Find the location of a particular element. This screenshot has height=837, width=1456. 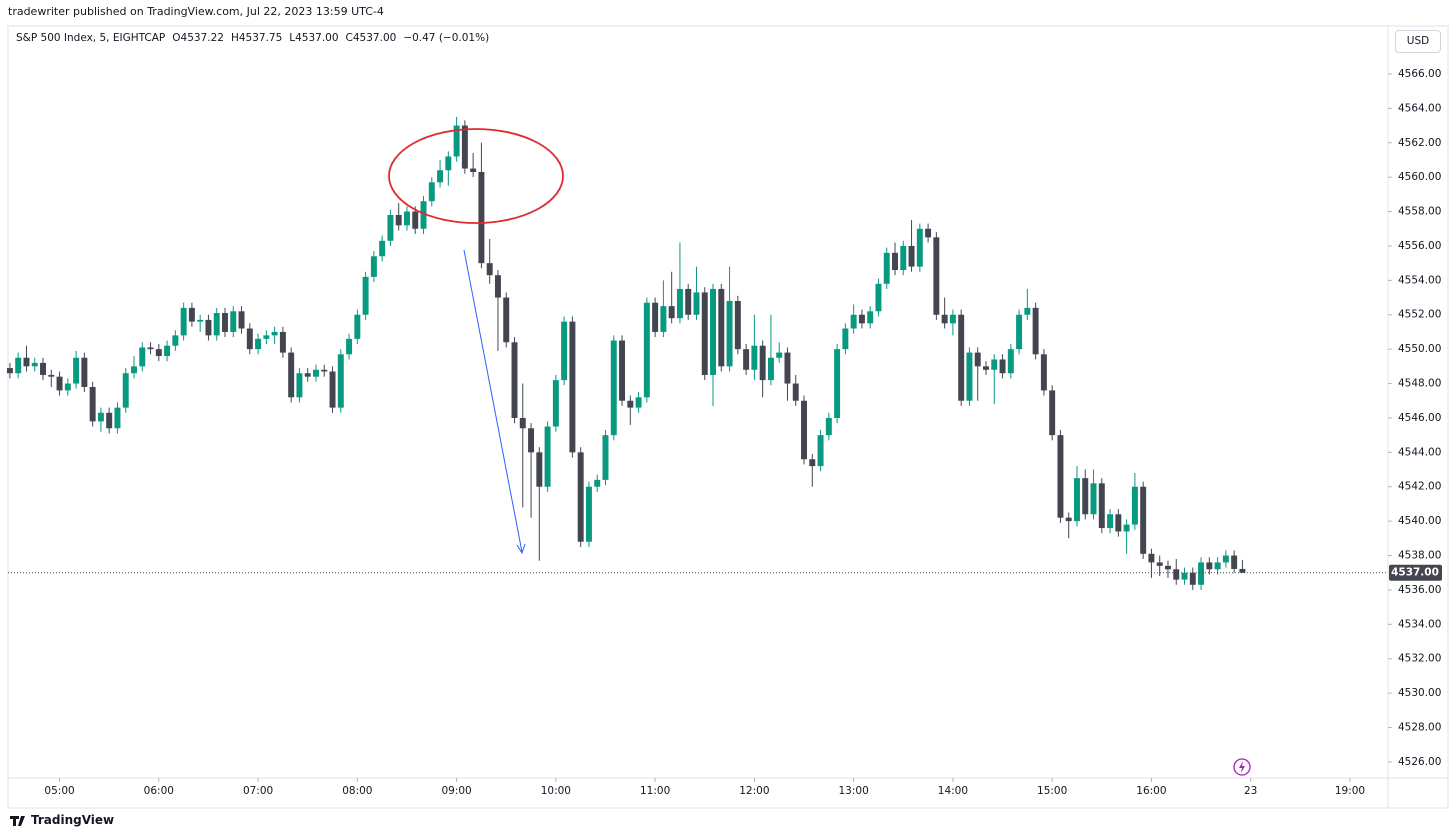

x-tick-label: 14:00 is located at coordinates (953, 791).